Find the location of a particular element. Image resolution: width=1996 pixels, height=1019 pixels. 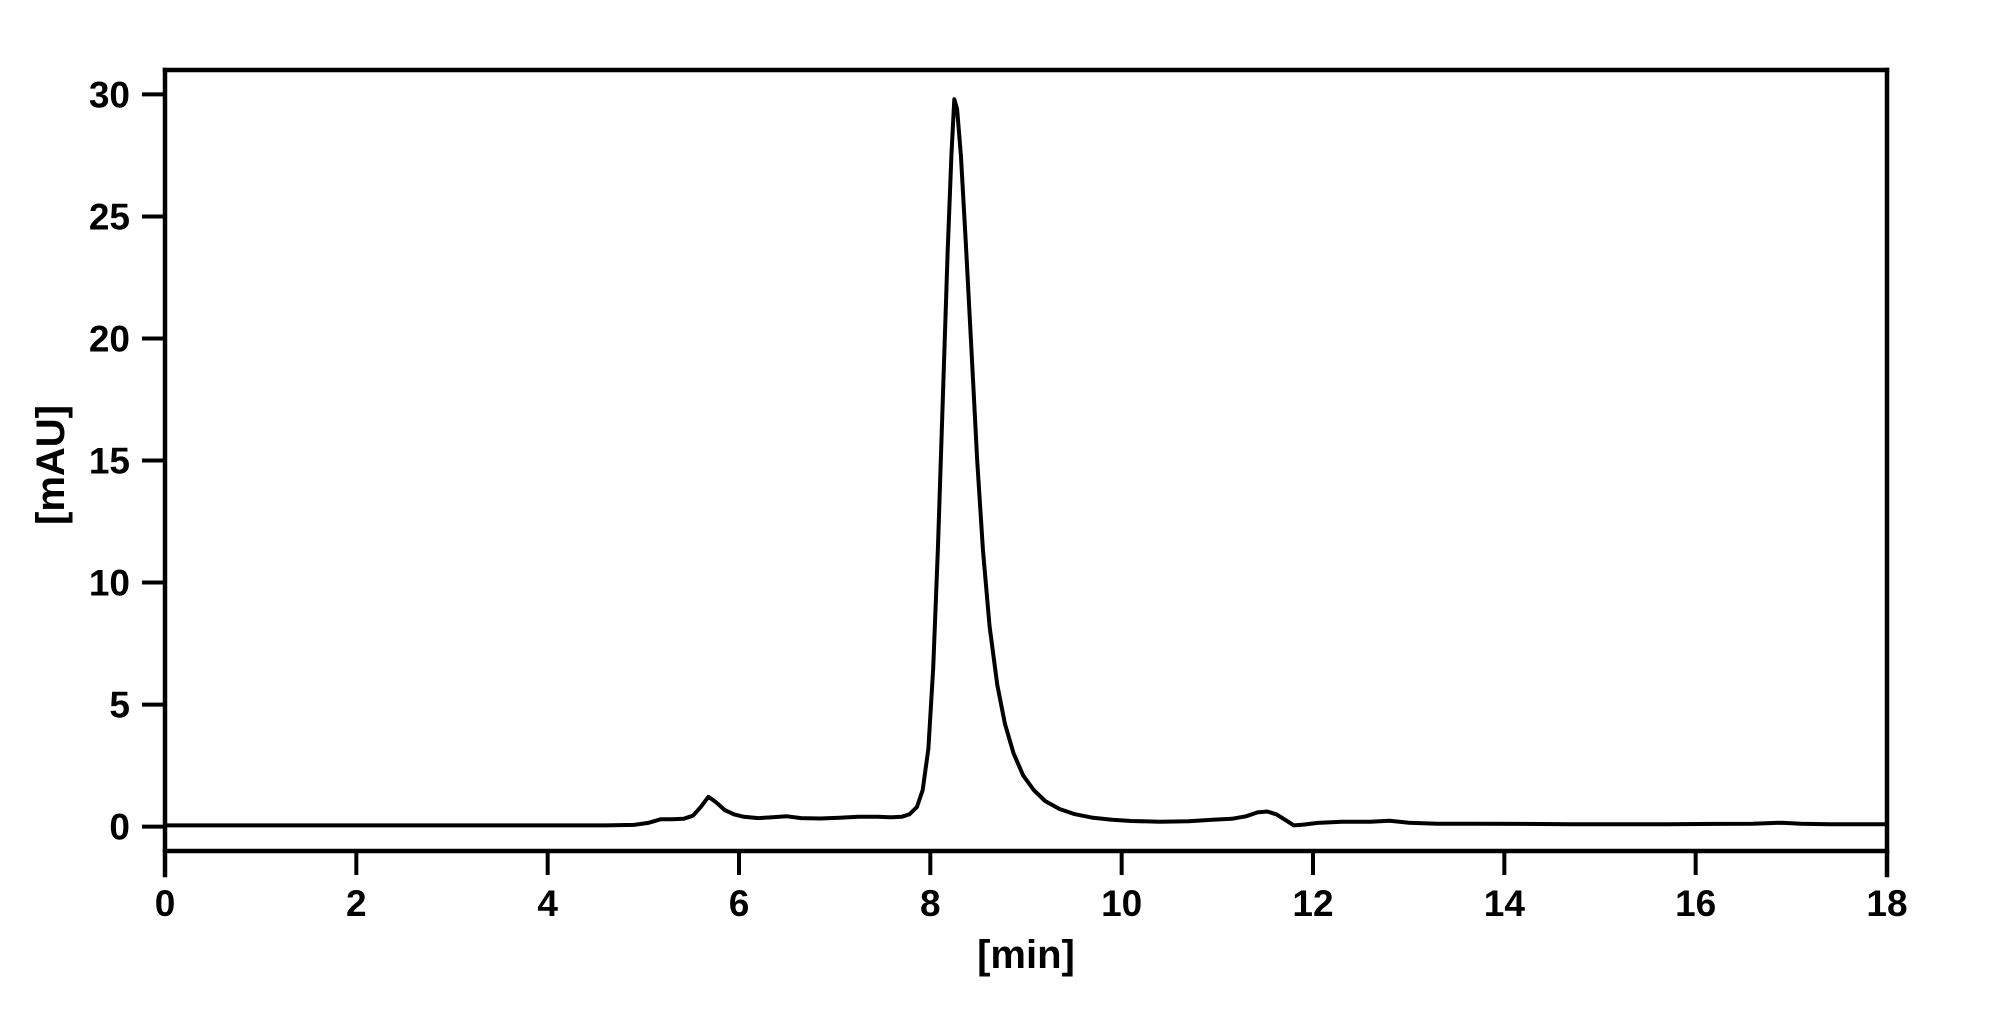

x-tick-label: 18 is located at coordinates (1886, 903).